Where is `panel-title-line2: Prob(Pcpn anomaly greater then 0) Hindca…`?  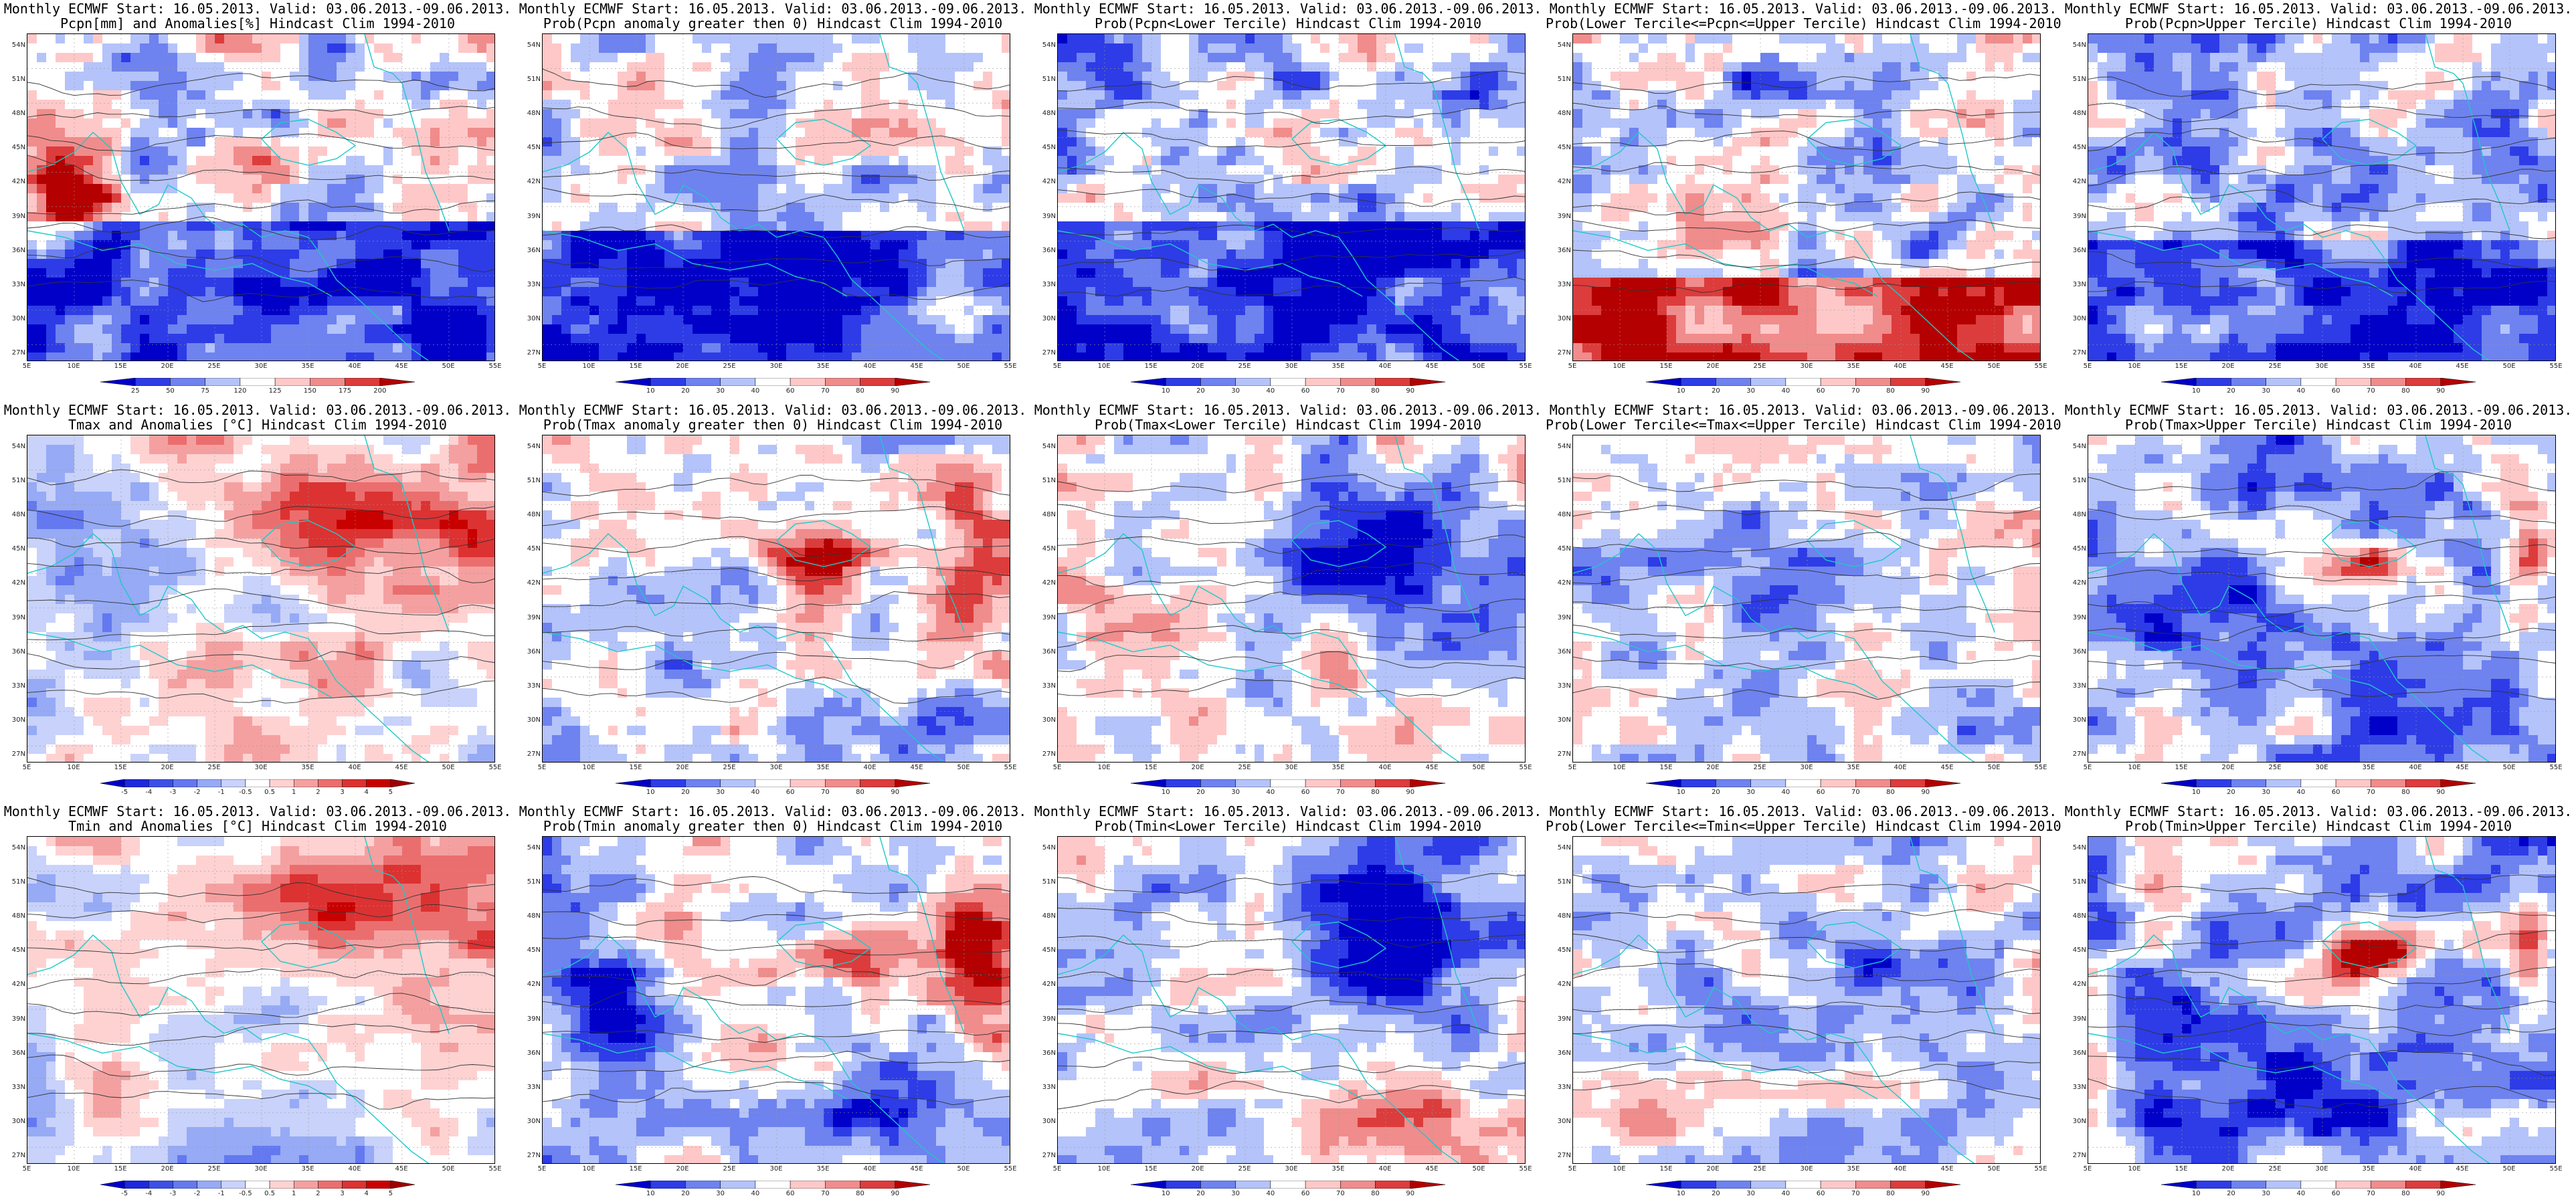
panel-title-line2: Prob(Pcpn anomaly greater then 0) Hindca… is located at coordinates (773, 23).